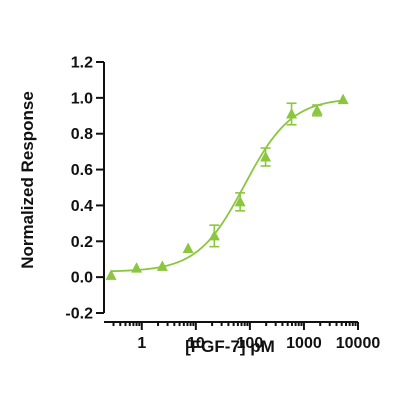 The height and width of the screenshot is (400, 400). I want to click on y-tick-label: 0.8, so click(82, 134).